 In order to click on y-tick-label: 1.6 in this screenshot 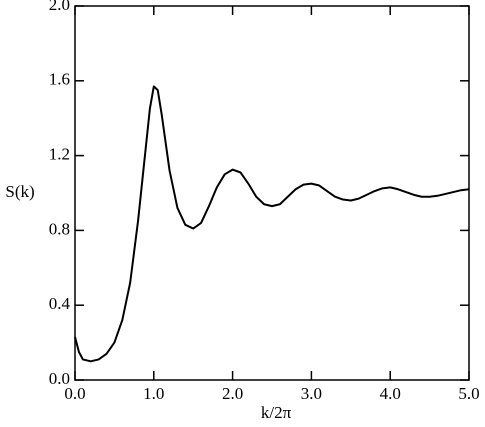, I will do `click(59, 79)`.